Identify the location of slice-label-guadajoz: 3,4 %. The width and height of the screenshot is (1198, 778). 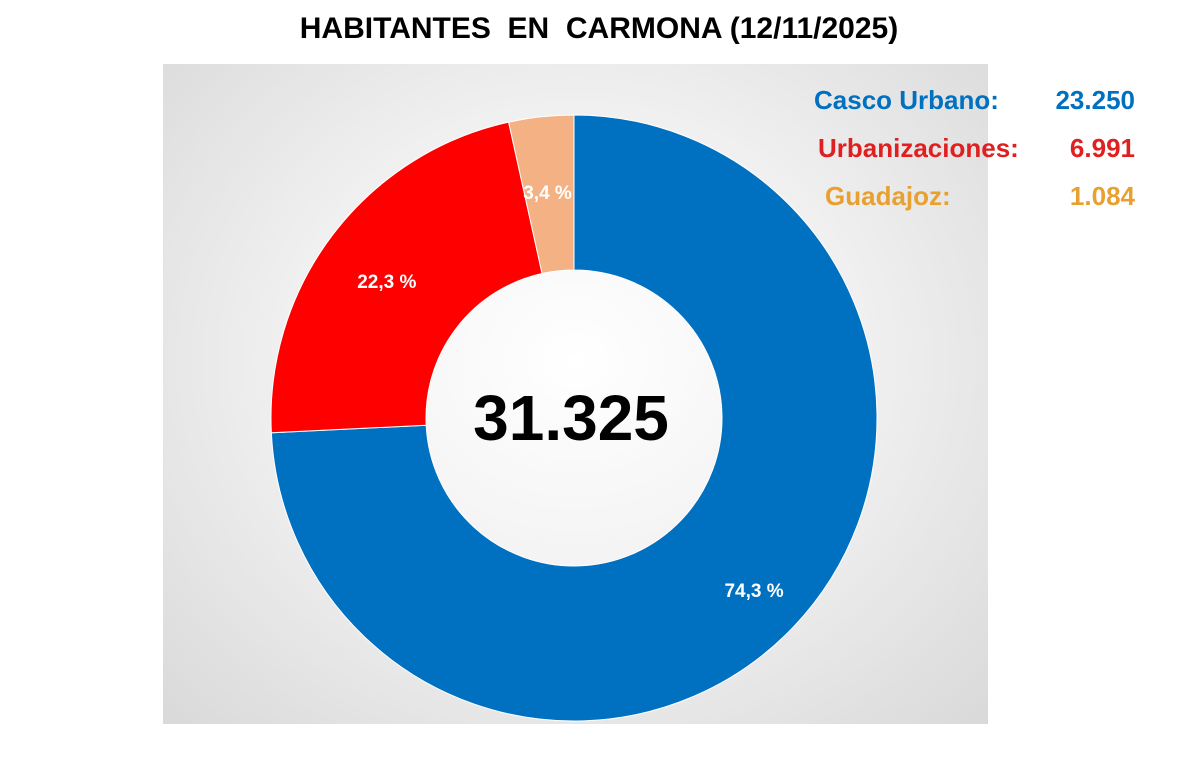
(547, 193).